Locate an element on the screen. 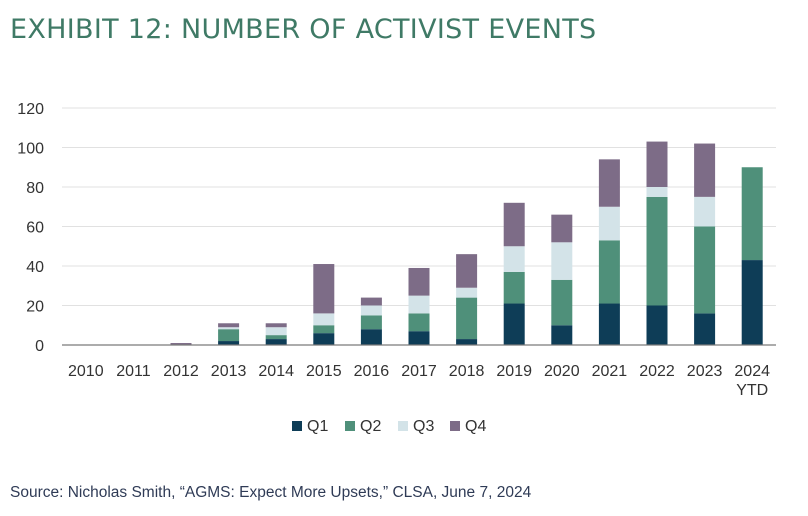 The width and height of the screenshot is (808, 516). x-tick-label: 2014 is located at coordinates (276, 371).